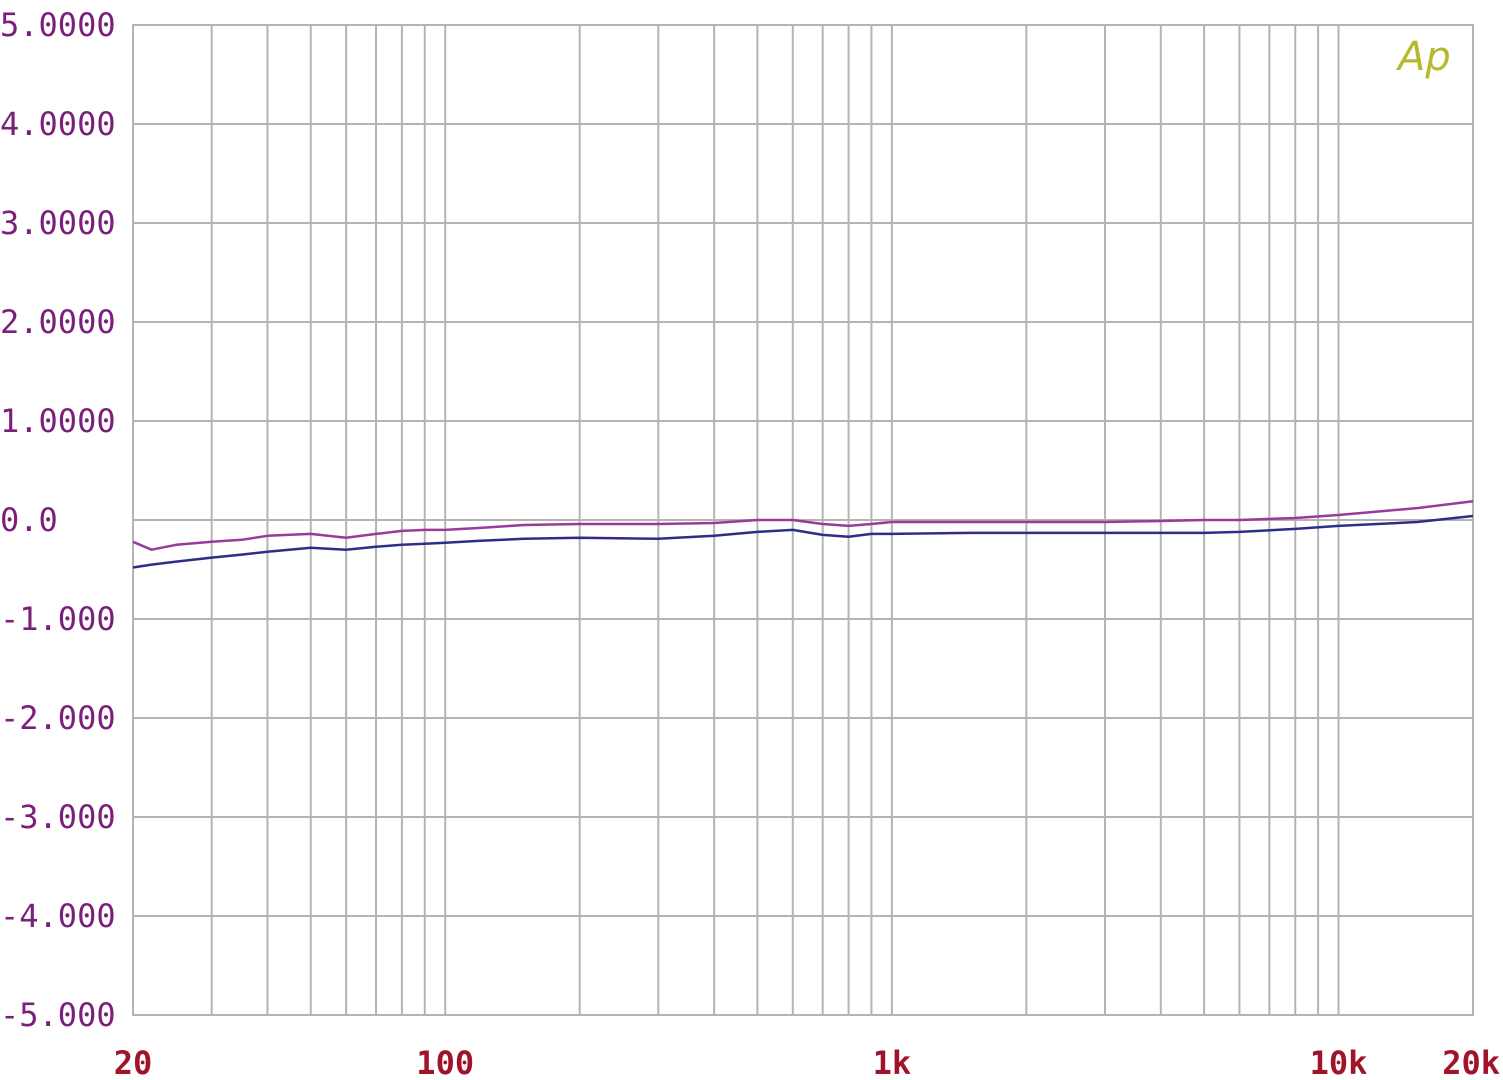 Image resolution: width=1503 pixels, height=1080 pixels. What do you see at coordinates (58, 817) in the screenshot?
I see `y-tick-label: -3.000` at bounding box center [58, 817].